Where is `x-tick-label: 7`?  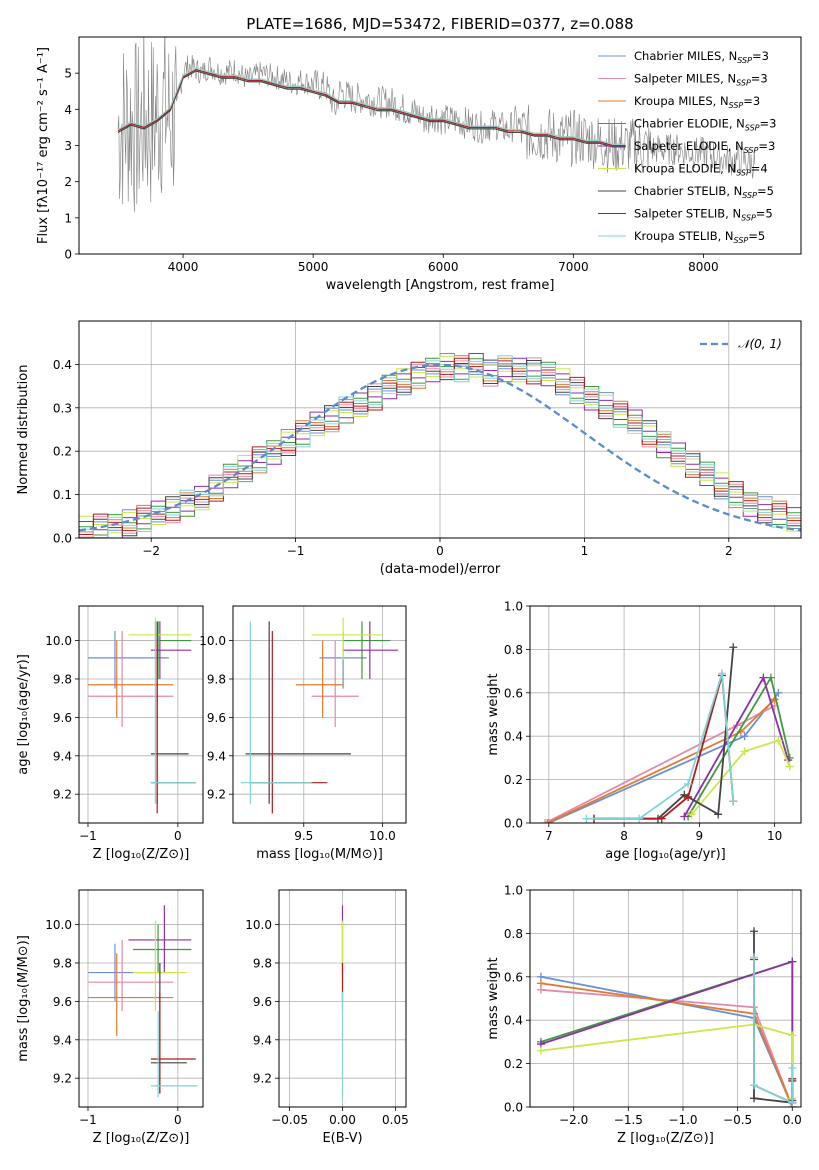 x-tick-label: 7 is located at coordinates (549, 836).